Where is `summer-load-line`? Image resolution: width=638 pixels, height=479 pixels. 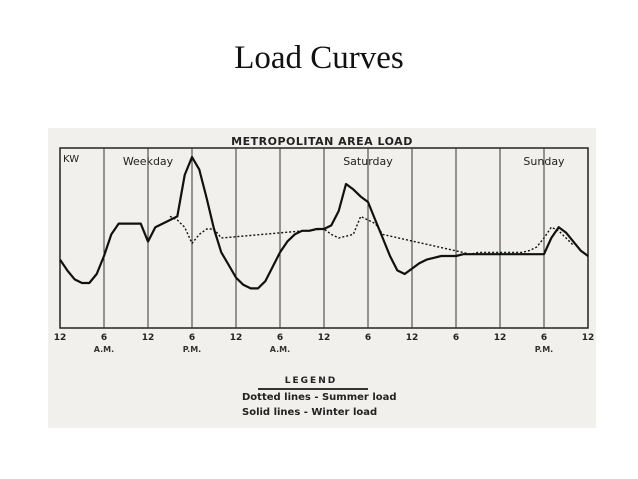 summer-load-line is located at coordinates (371, 235).